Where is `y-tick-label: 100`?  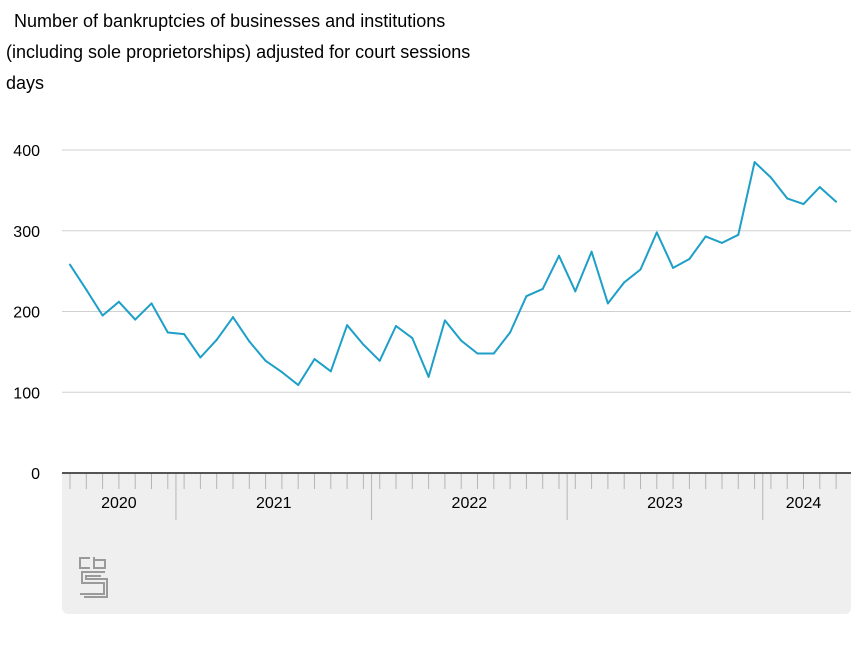 y-tick-label: 100 is located at coordinates (26, 393).